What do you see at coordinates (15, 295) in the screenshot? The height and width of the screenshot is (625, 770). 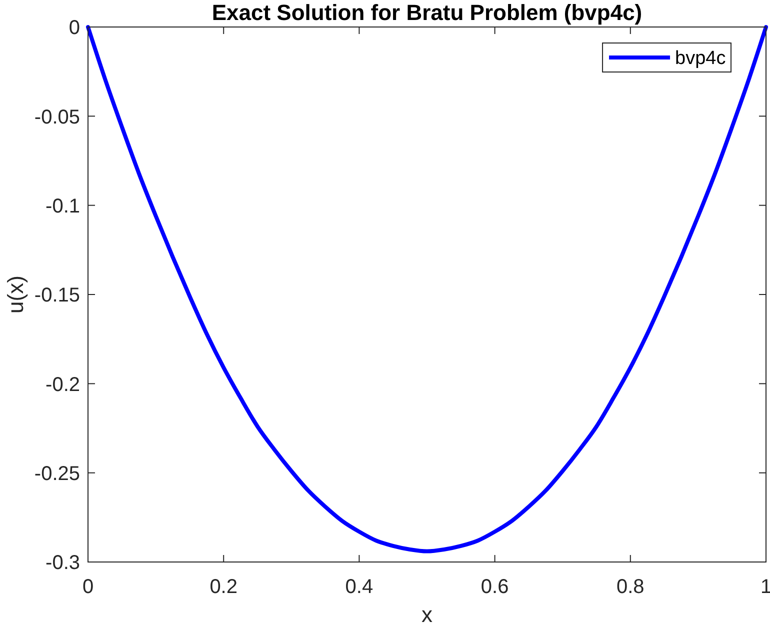 I see `y-axis-title: u(x)` at bounding box center [15, 295].